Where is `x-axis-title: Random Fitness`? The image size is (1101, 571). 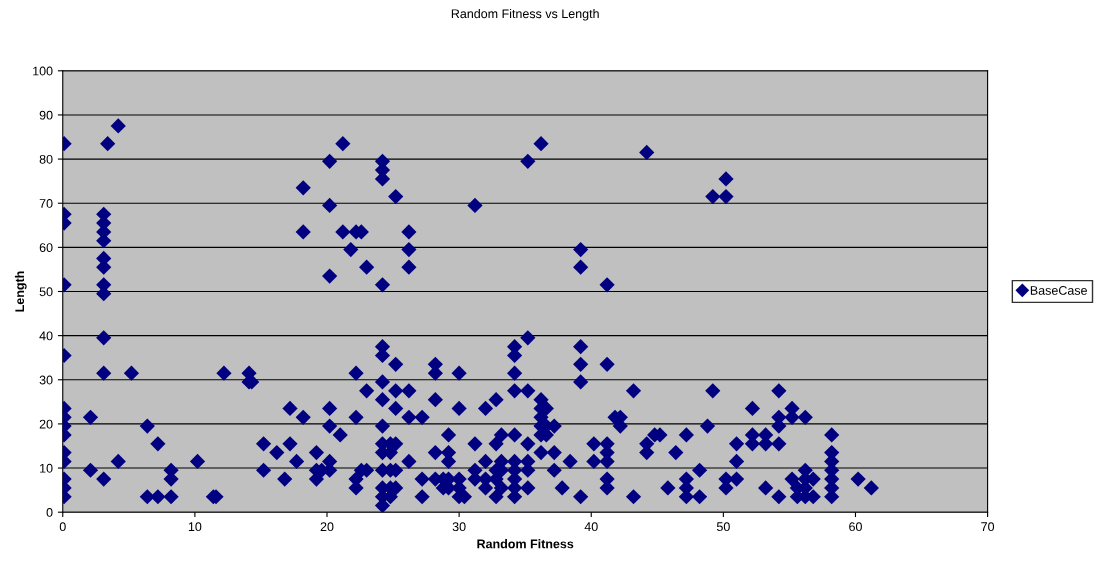 x-axis-title: Random Fitness is located at coordinates (525, 544).